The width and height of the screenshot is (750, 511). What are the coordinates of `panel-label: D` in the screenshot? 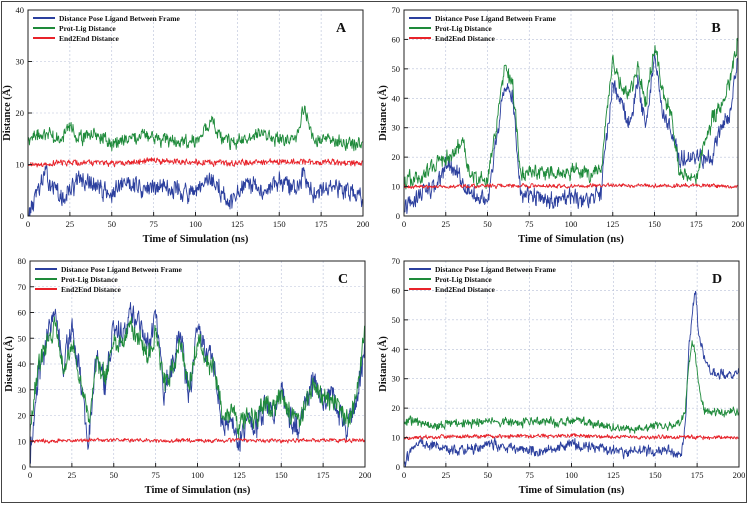 It's located at (717, 279).